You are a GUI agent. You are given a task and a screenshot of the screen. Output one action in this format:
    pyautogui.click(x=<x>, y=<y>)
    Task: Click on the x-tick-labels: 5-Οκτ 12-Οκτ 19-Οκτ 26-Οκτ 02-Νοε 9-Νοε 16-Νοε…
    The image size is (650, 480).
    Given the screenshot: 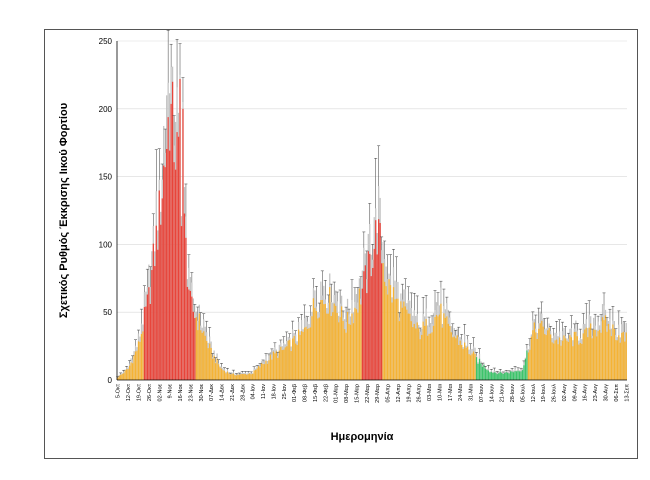 What is the action you would take?
    pyautogui.click(x=373, y=393)
    